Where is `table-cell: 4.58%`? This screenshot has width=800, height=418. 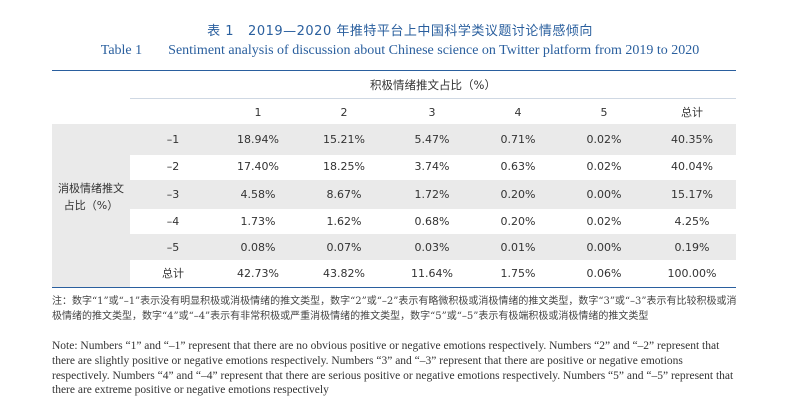 table-cell: 4.58% is located at coordinates (258, 194).